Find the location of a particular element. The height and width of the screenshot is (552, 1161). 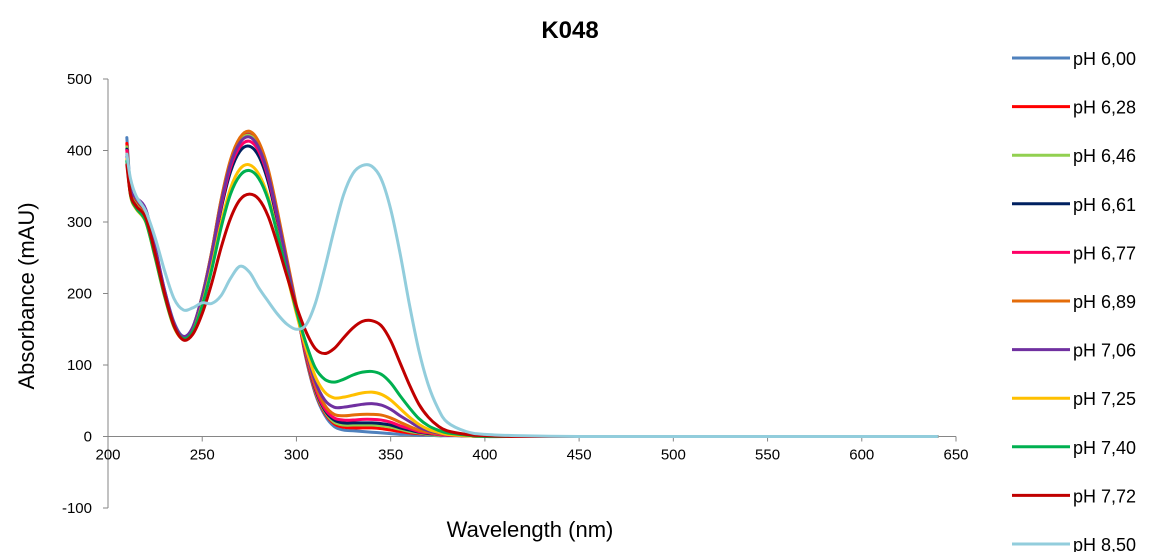

legend-entry: pH 7,72 is located at coordinates (1074, 496).